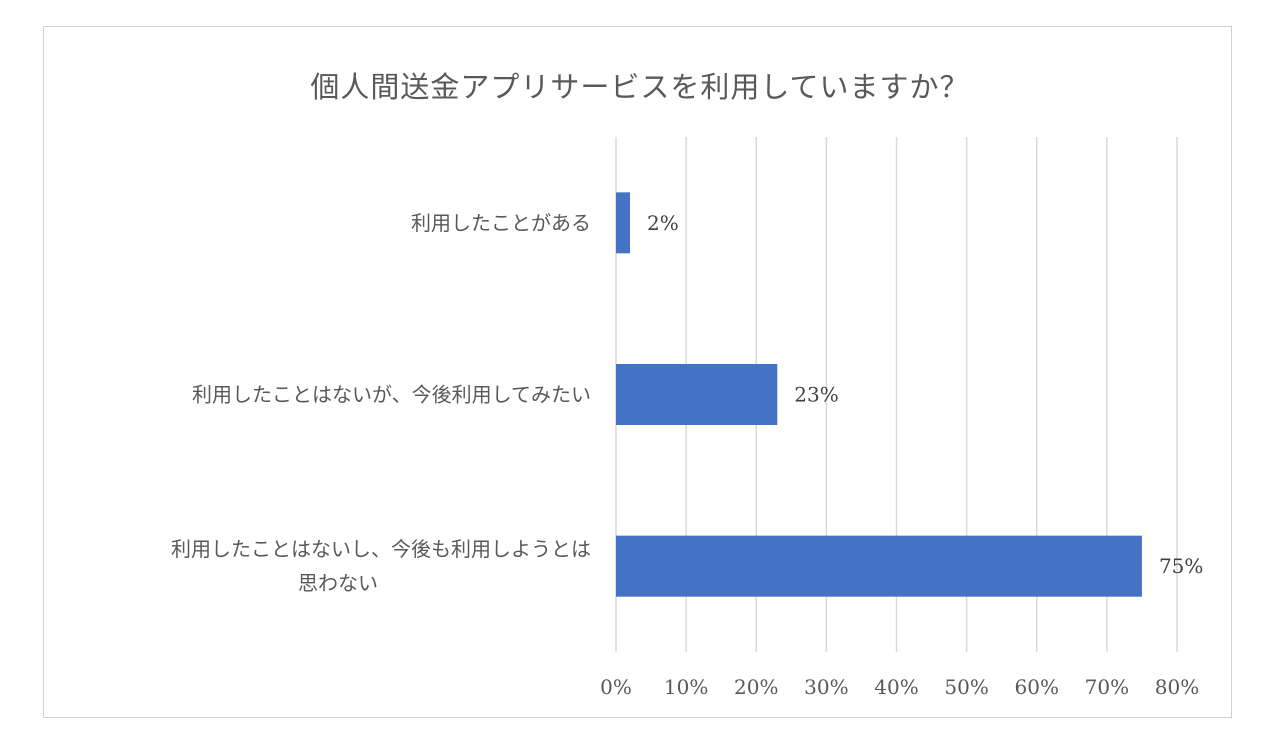 This screenshot has height=740, width=1280. Describe the element at coordinates (1181, 566) in the screenshot. I see `data-label: 75%` at that location.